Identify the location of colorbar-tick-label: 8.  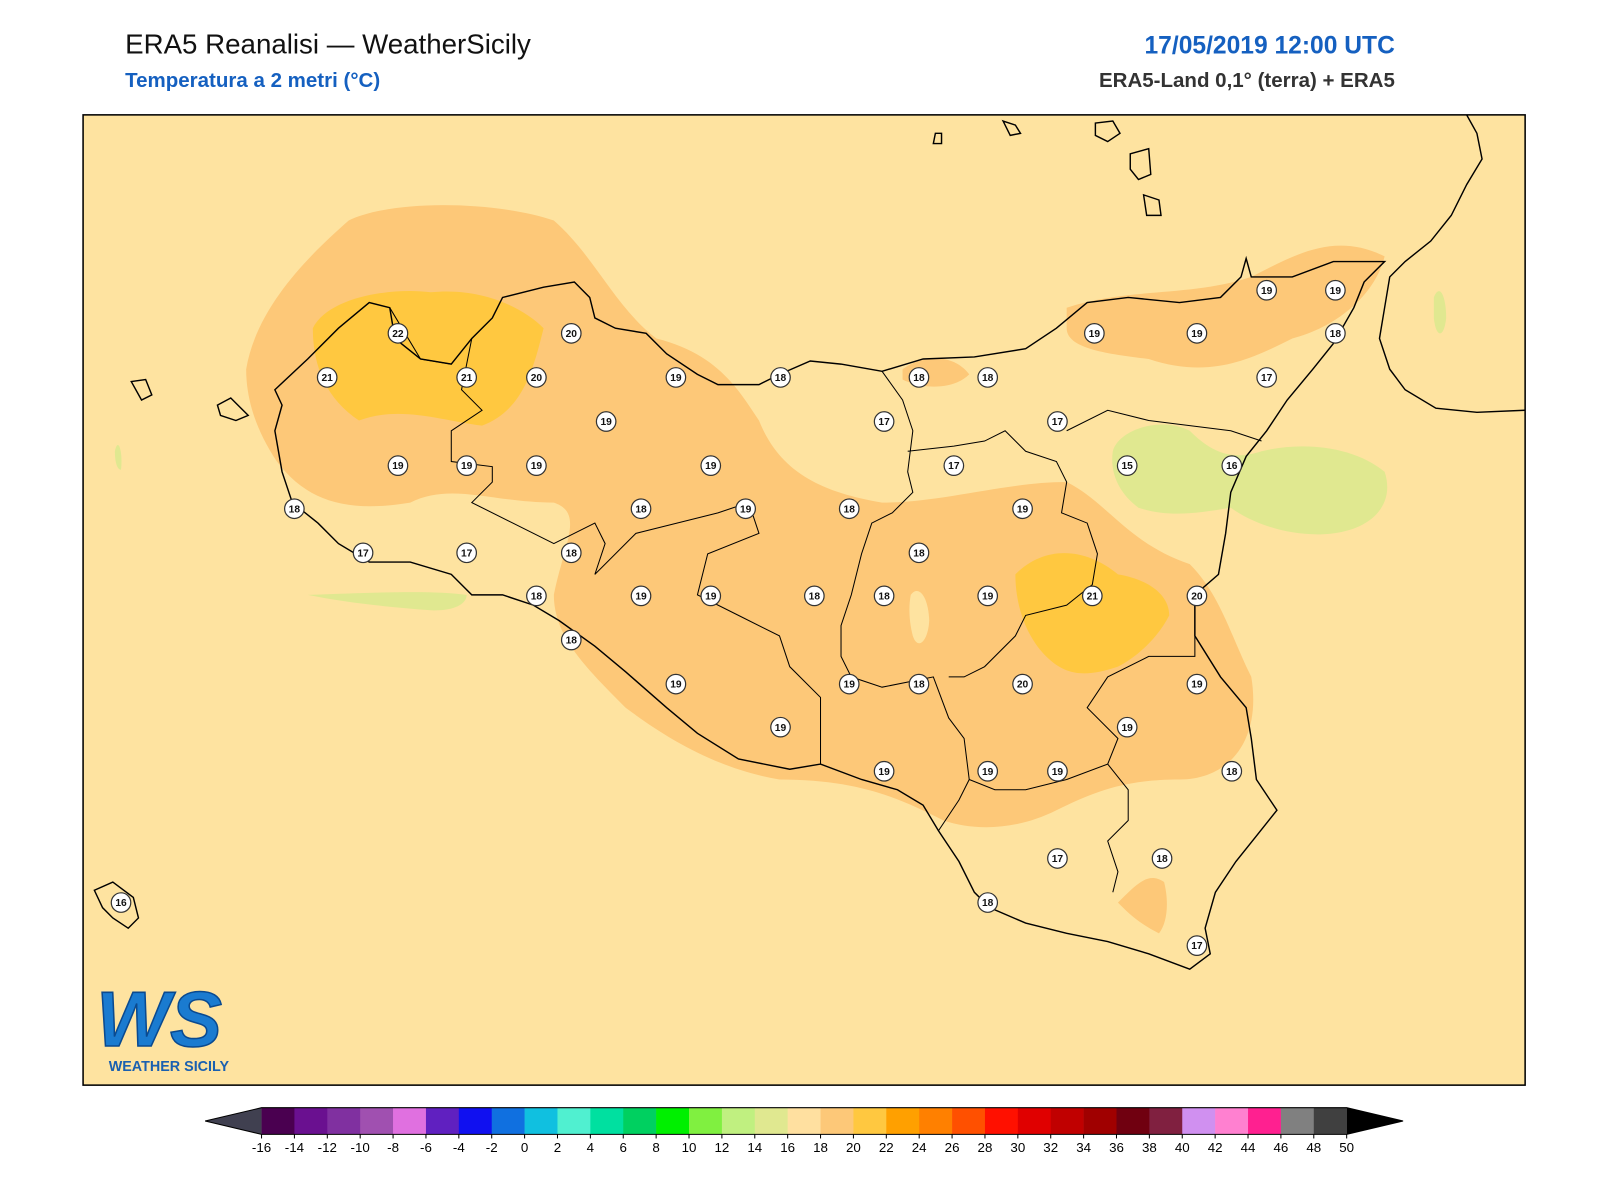
(655, 1147).